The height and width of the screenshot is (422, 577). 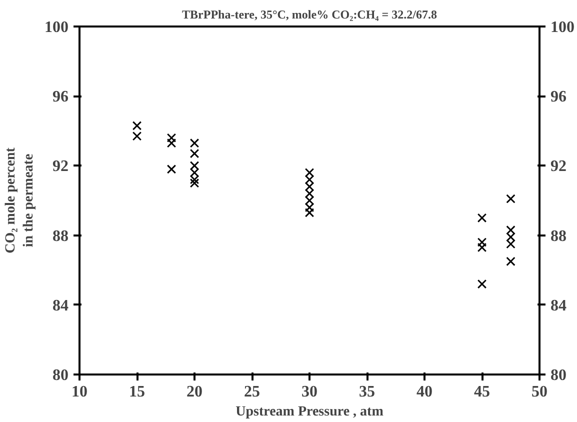 I want to click on y2-tick-label: 84, so click(x=558, y=305).